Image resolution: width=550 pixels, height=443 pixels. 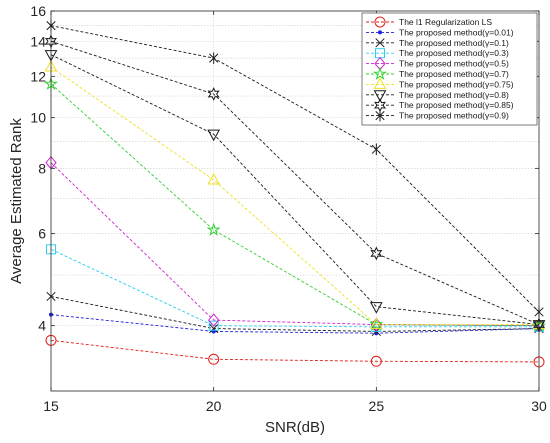 I want to click on y-axis-title: Average Estimated Rank, so click(x=16, y=201).